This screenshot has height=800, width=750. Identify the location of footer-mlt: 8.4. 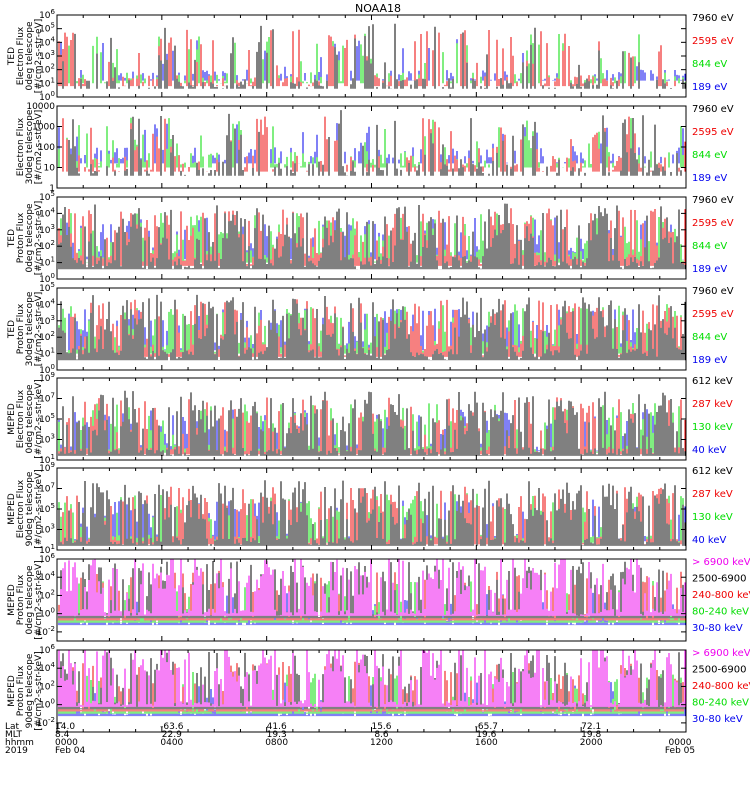
(62, 735).